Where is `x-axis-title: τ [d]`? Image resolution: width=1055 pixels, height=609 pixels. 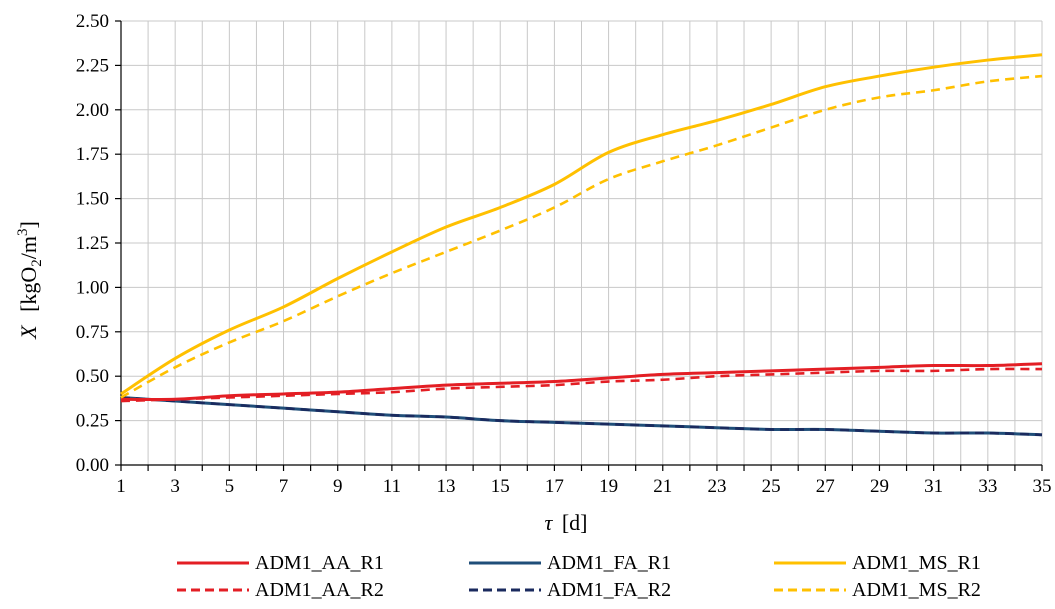
x-axis-title: τ [d] is located at coordinates (565, 522).